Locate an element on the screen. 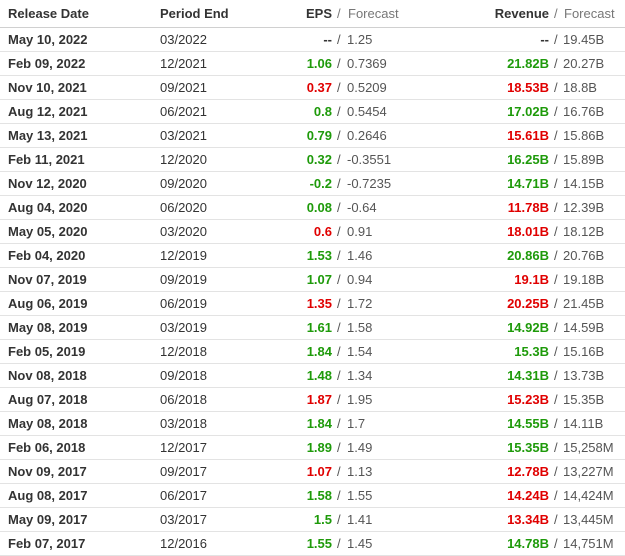 This screenshot has width=625, height=556. eps-actual: 0.08 is located at coordinates (319, 207).